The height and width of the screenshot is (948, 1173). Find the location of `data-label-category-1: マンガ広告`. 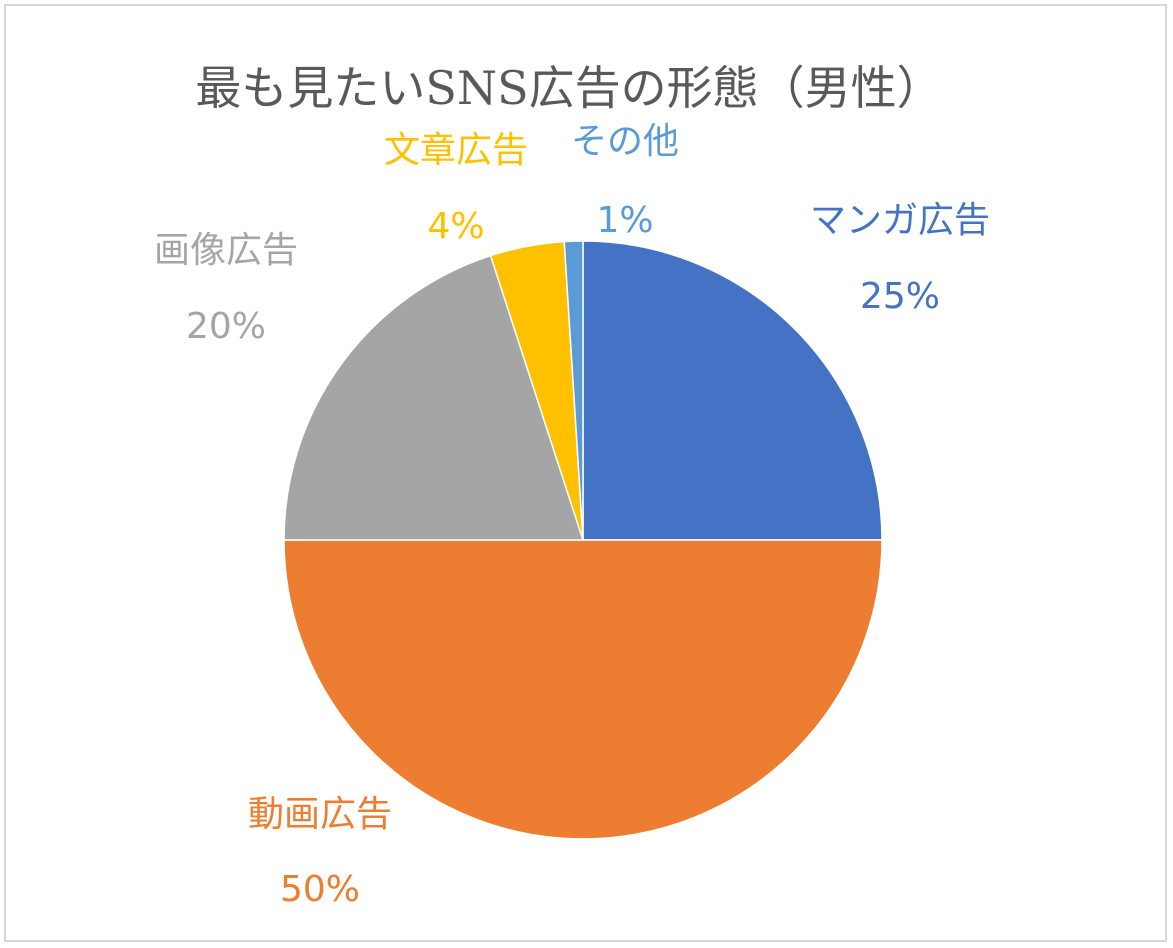

data-label-category-1: マンガ広告 is located at coordinates (900, 220).